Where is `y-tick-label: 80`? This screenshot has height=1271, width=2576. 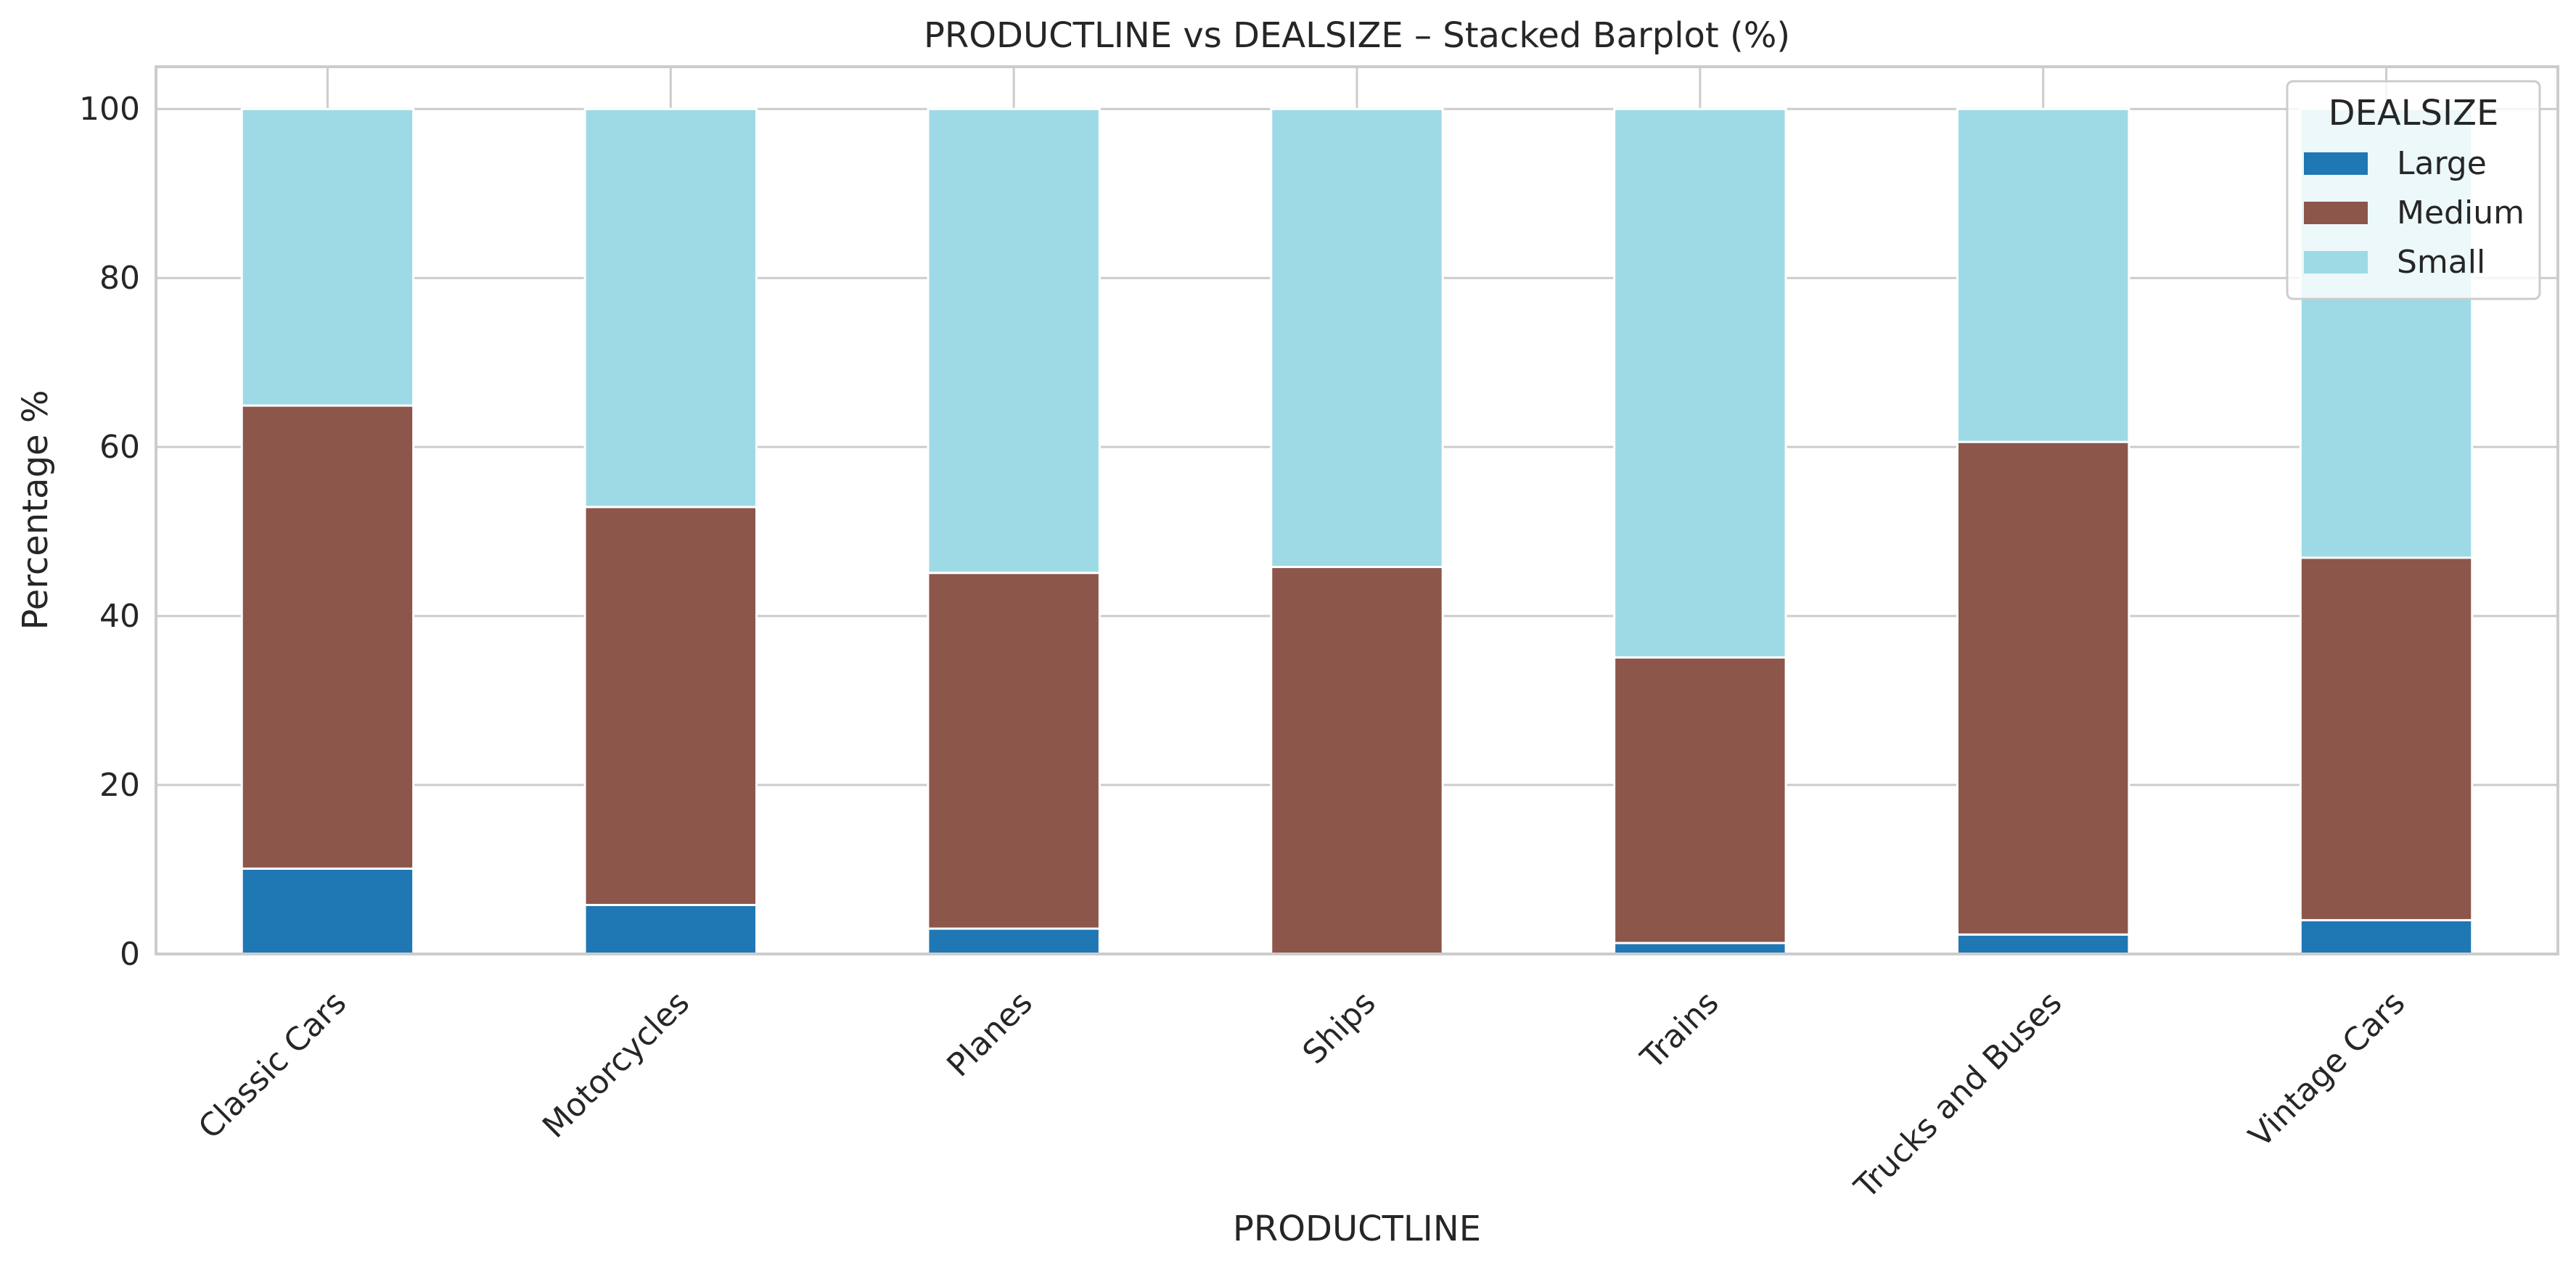 y-tick-label: 80 is located at coordinates (119, 278).